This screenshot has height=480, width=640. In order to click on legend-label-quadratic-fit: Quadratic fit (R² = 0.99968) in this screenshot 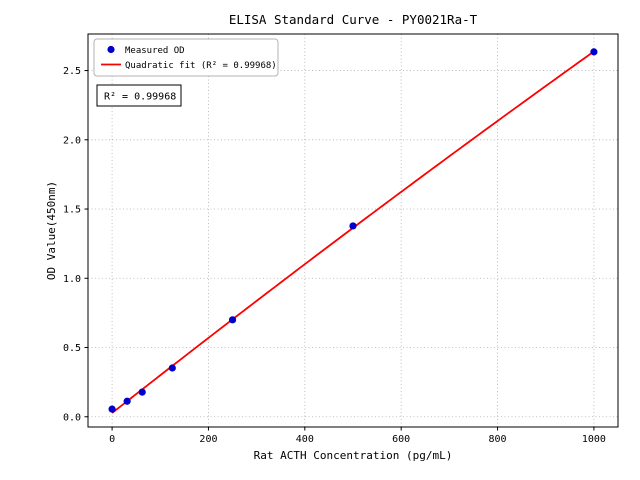, I will do `click(201, 66)`.